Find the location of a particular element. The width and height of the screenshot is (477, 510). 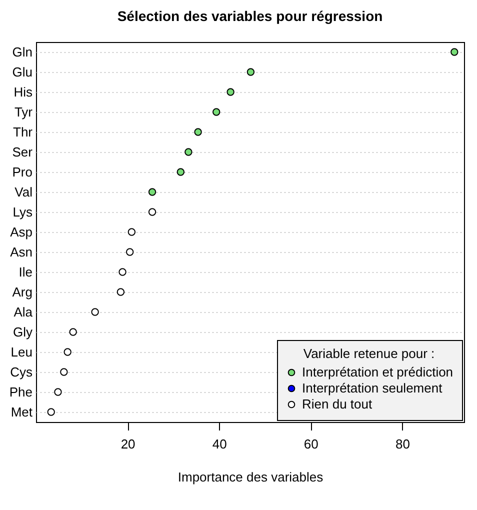

y-tick-label: Met is located at coordinates (21, 412).